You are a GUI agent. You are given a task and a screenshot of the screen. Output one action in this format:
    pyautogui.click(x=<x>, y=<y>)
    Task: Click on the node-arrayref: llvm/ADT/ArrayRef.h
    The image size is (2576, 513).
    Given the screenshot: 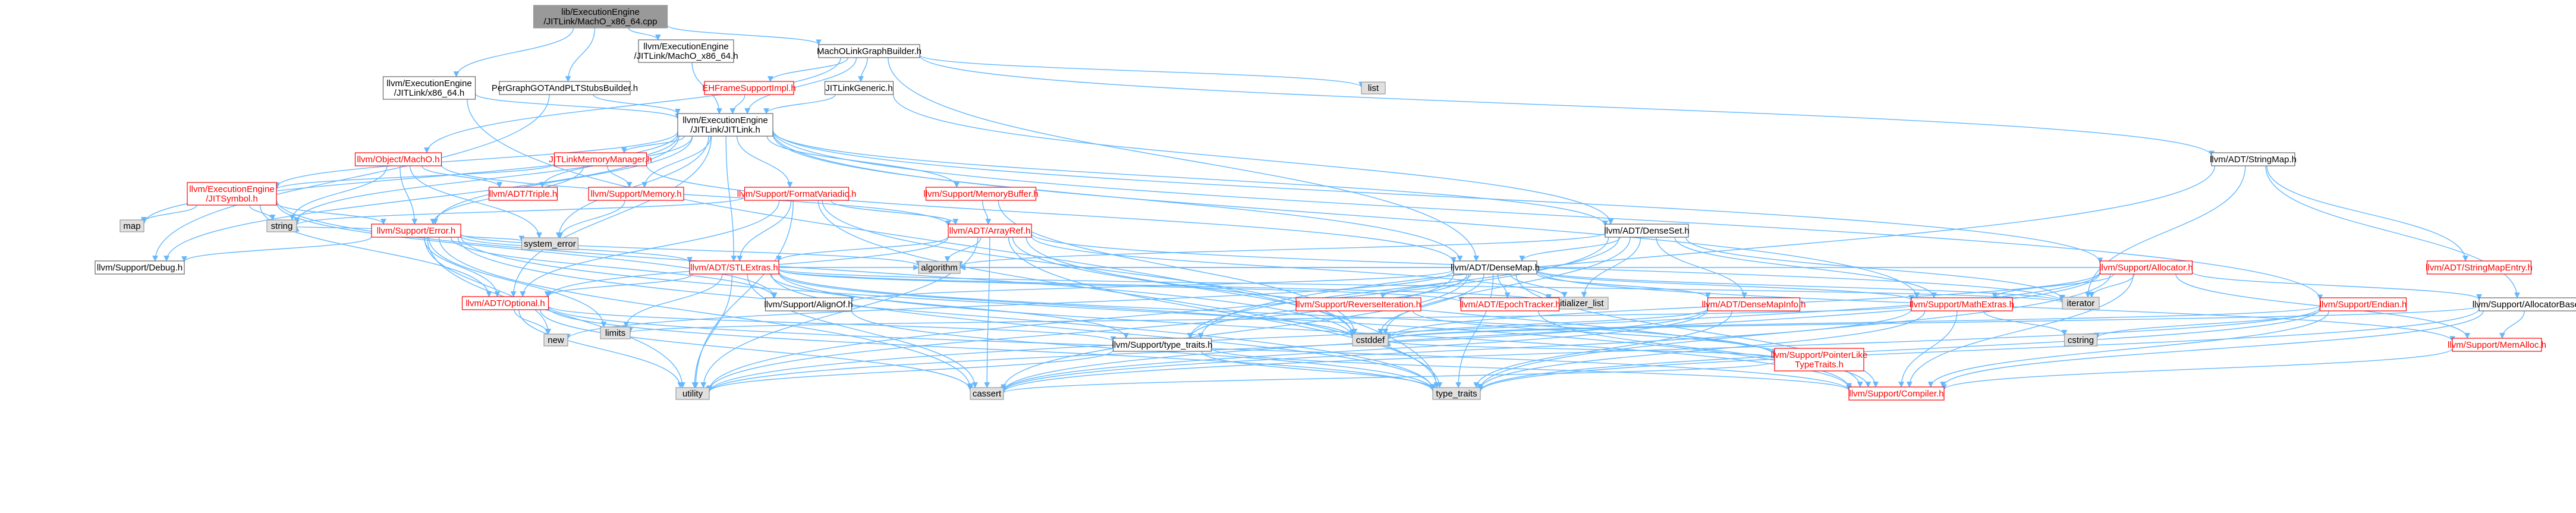 What is the action you would take?
    pyautogui.click(x=990, y=231)
    